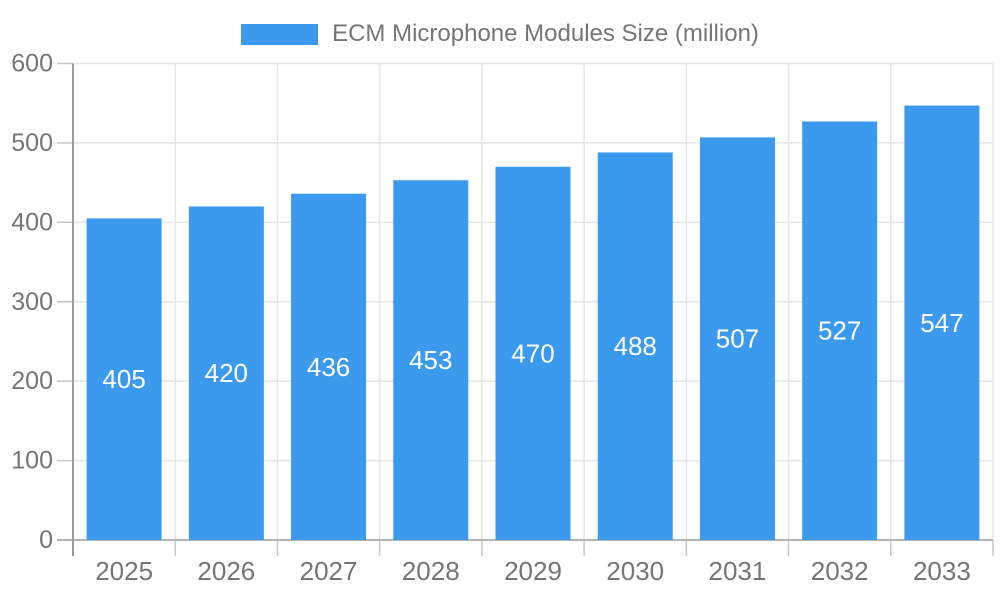 The height and width of the screenshot is (600, 1000). I want to click on x-tick-label: 2026, so click(226, 571).